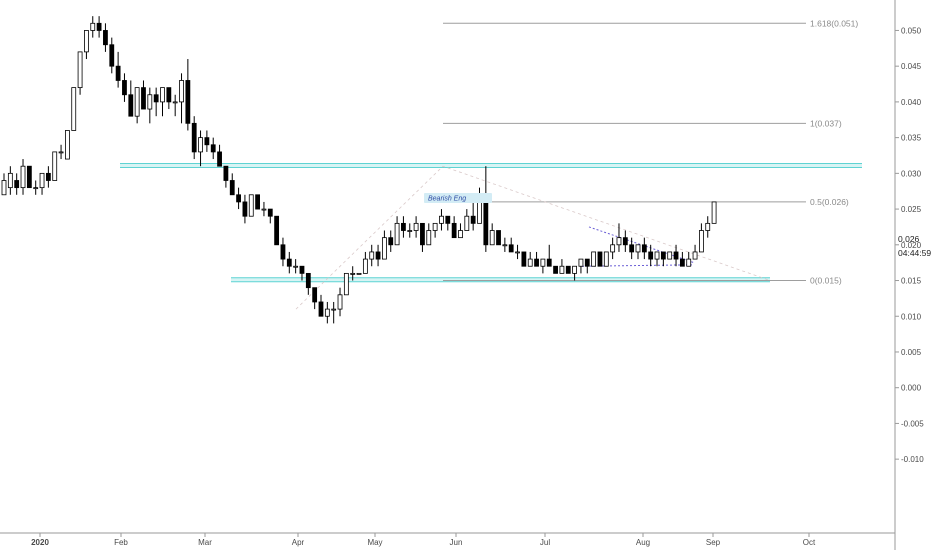 This screenshot has width=932, height=550. I want to click on fib-label-1: 1(0.037), so click(826, 123).